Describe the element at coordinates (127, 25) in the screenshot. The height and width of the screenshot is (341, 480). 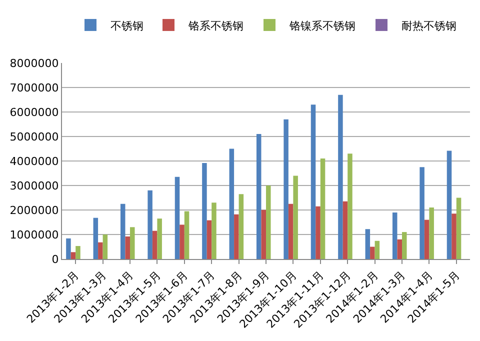
I see `legend-label: 不锈钢` at that location.